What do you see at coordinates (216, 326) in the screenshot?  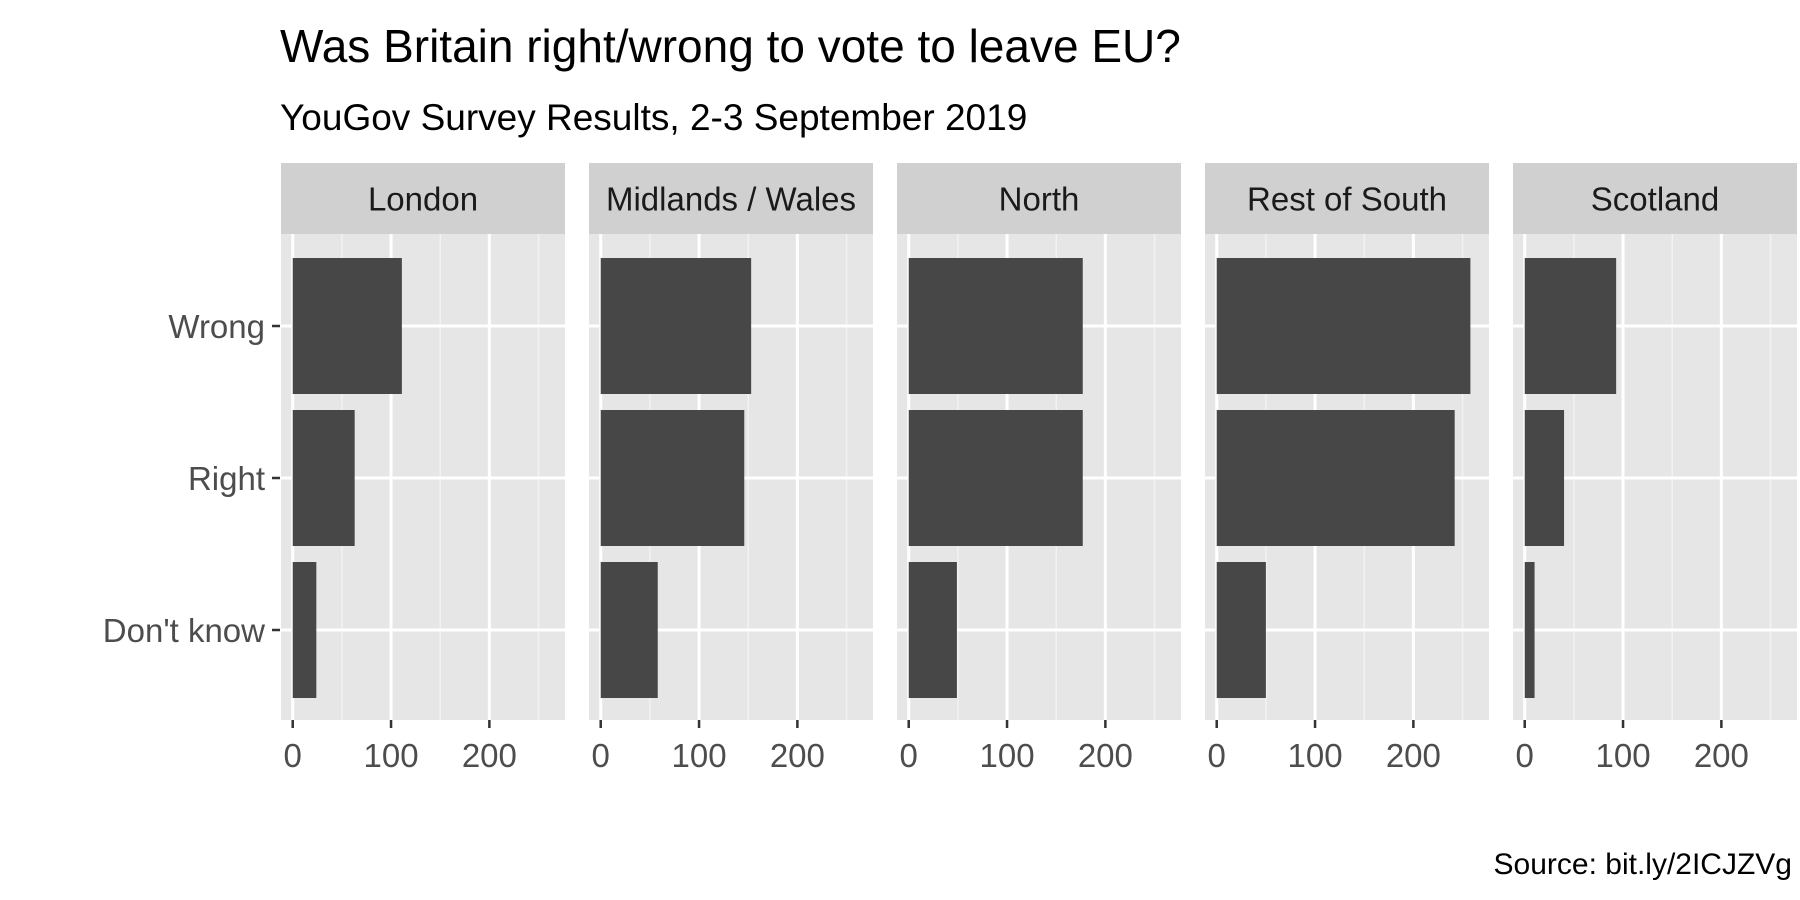 I see `y-tick-label: Wrong` at bounding box center [216, 326].